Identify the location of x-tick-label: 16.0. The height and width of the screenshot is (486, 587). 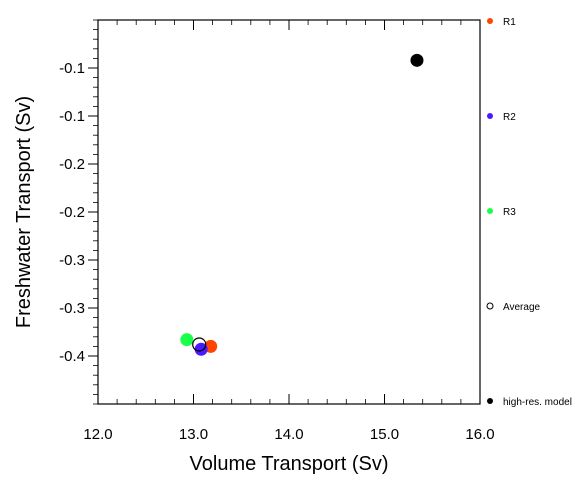
(479, 434).